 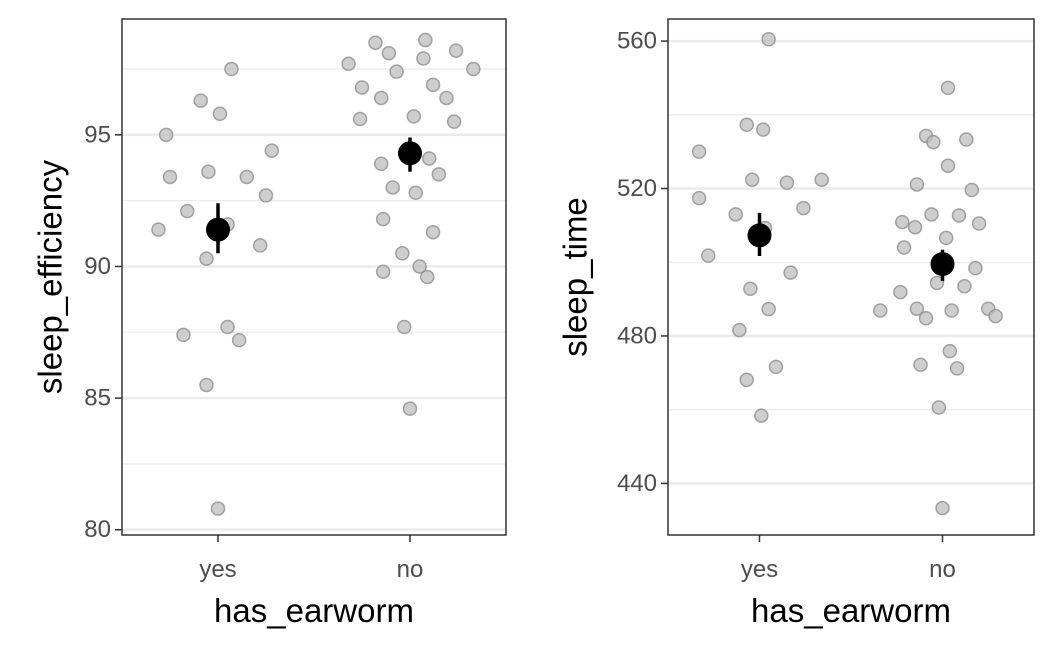 I want to click on y-tick-label: 85, so click(x=97, y=398).